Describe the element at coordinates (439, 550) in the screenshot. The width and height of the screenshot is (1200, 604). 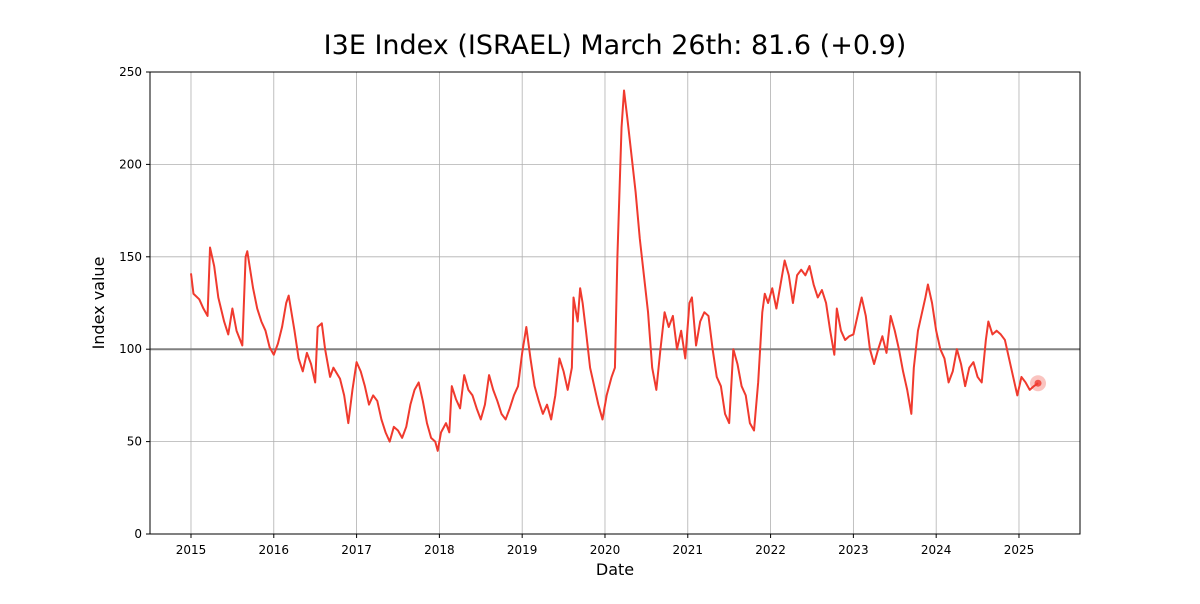
I see `x-tick-label: 2018` at that location.